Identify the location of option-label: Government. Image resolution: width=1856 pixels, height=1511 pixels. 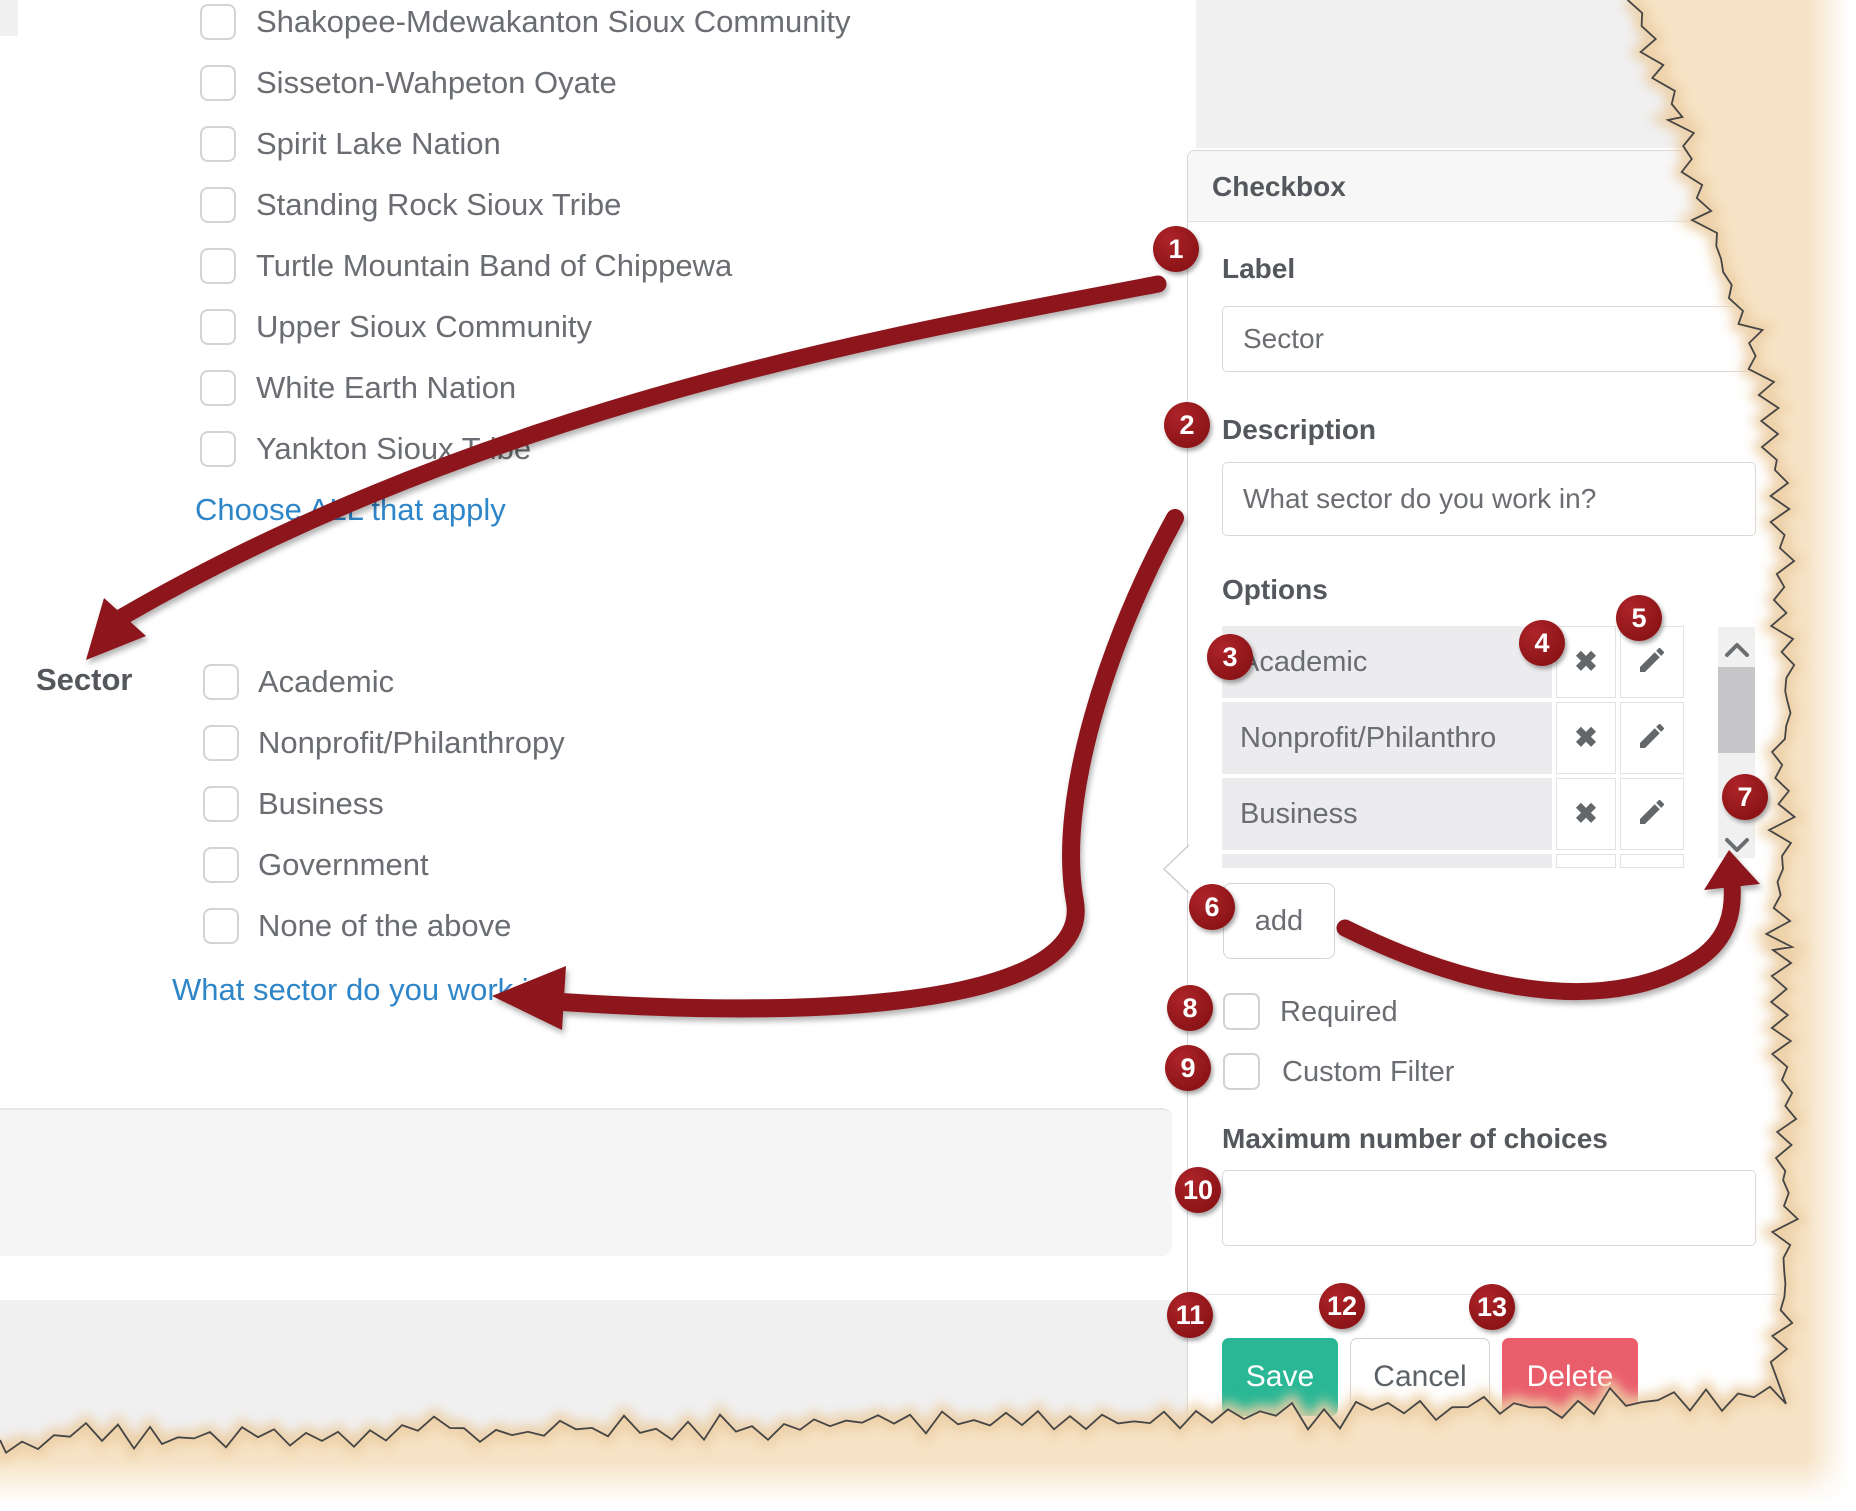
(343, 864).